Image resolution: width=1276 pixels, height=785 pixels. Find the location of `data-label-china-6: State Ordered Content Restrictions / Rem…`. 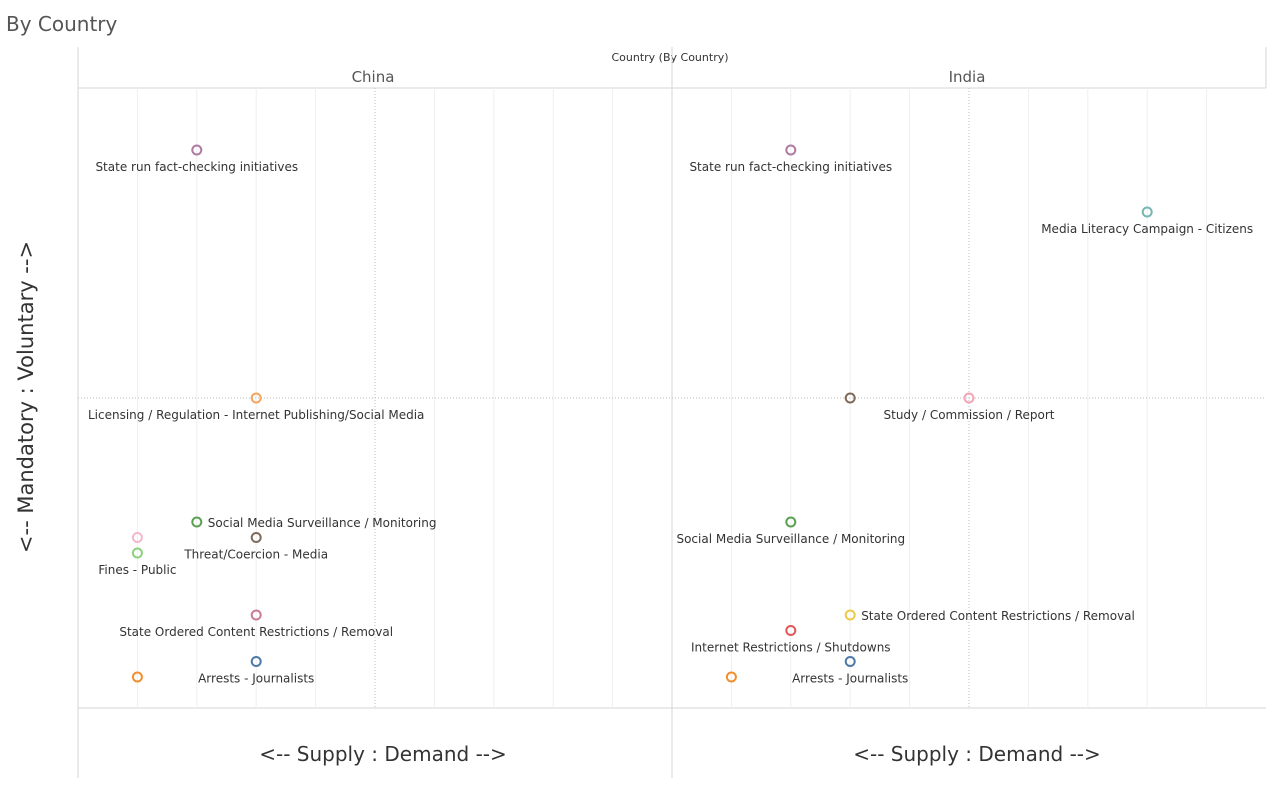

data-label-china-6: State Ordered Content Restrictions / Rem… is located at coordinates (256, 632).